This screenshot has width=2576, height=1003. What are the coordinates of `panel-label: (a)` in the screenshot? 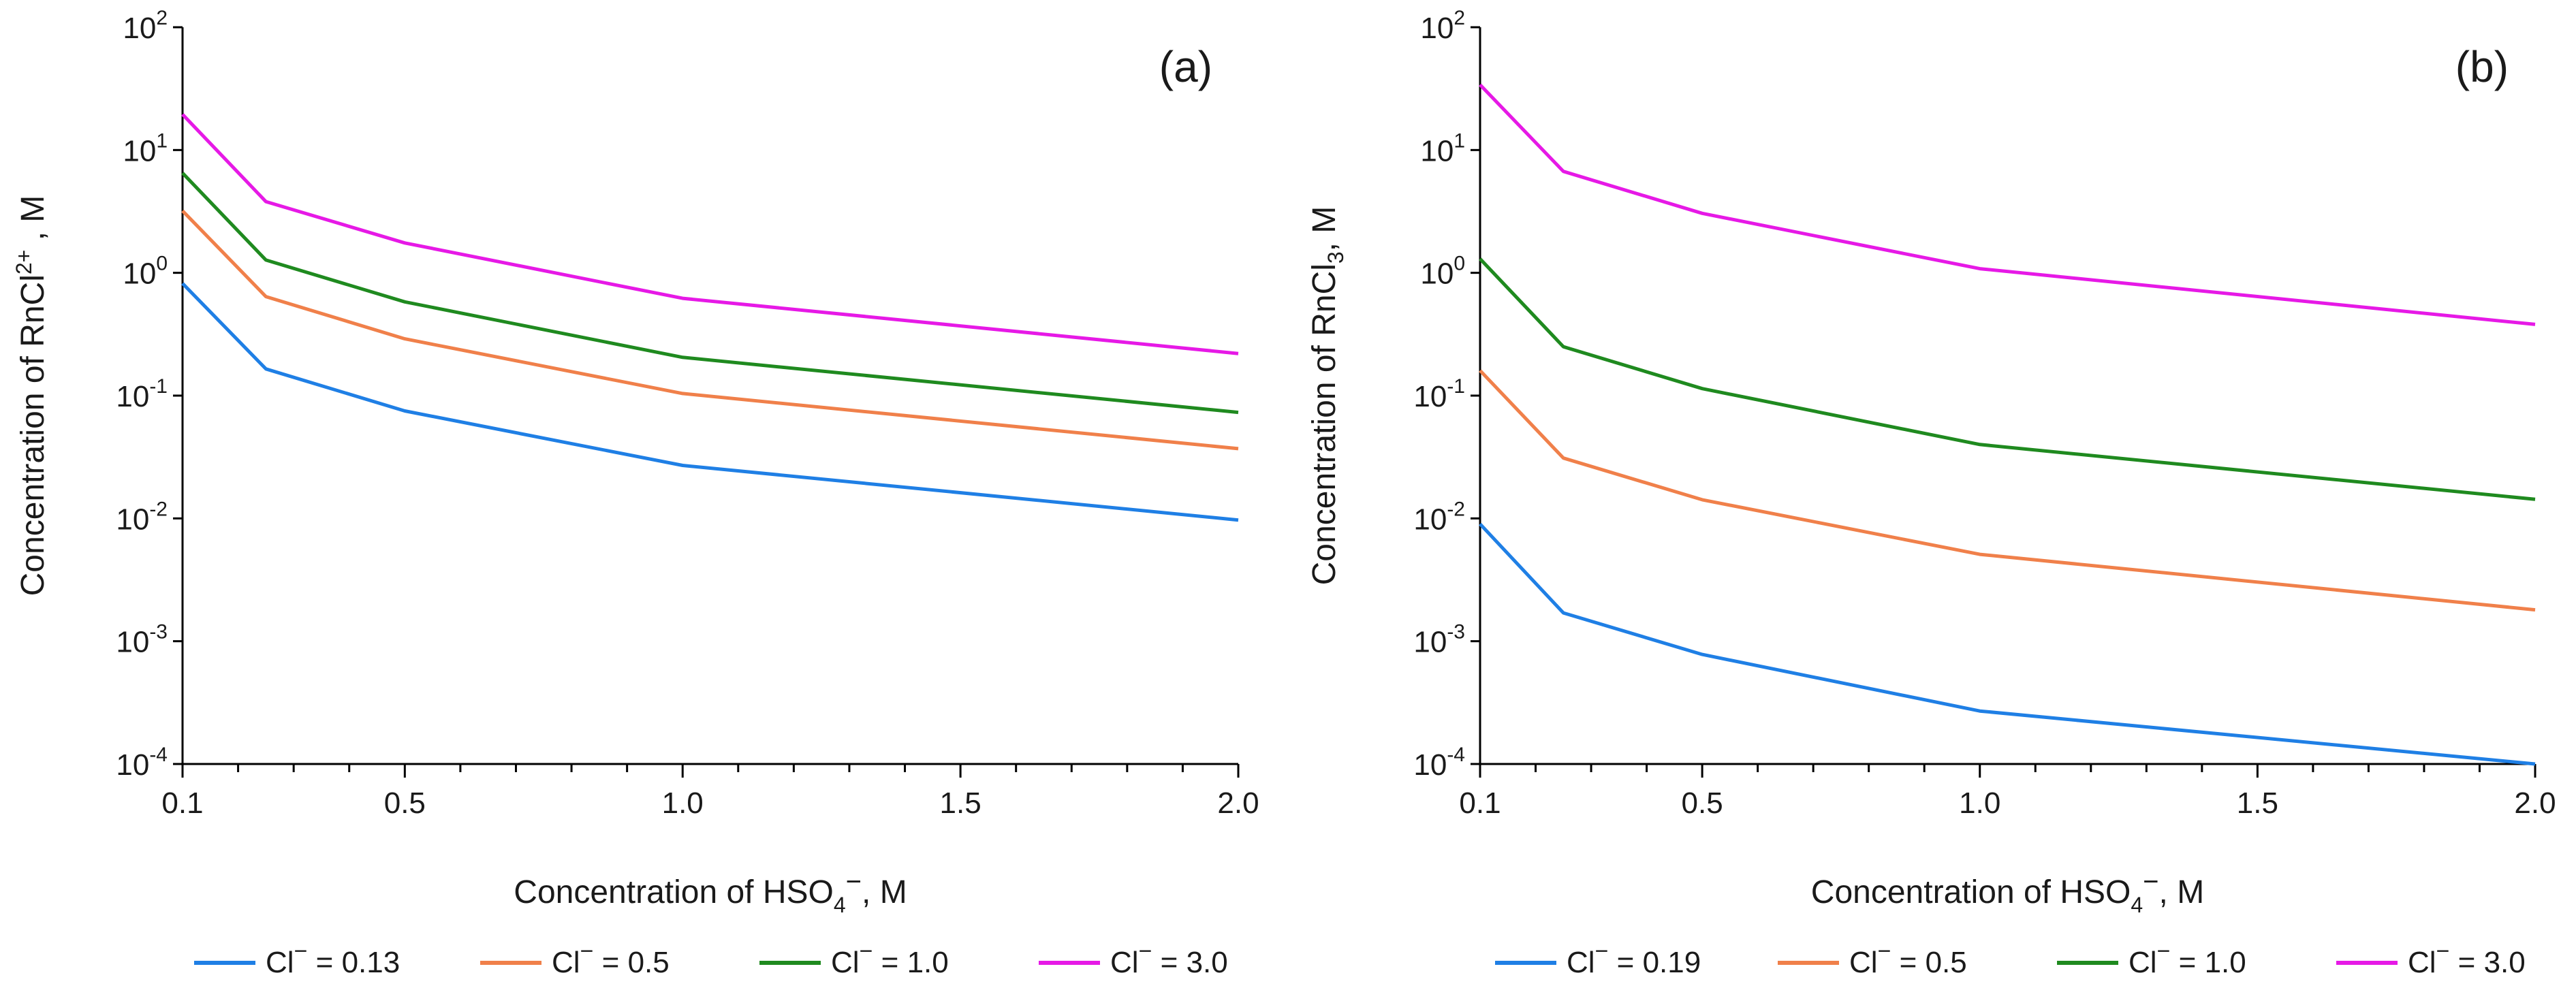 It's located at (1185, 66).